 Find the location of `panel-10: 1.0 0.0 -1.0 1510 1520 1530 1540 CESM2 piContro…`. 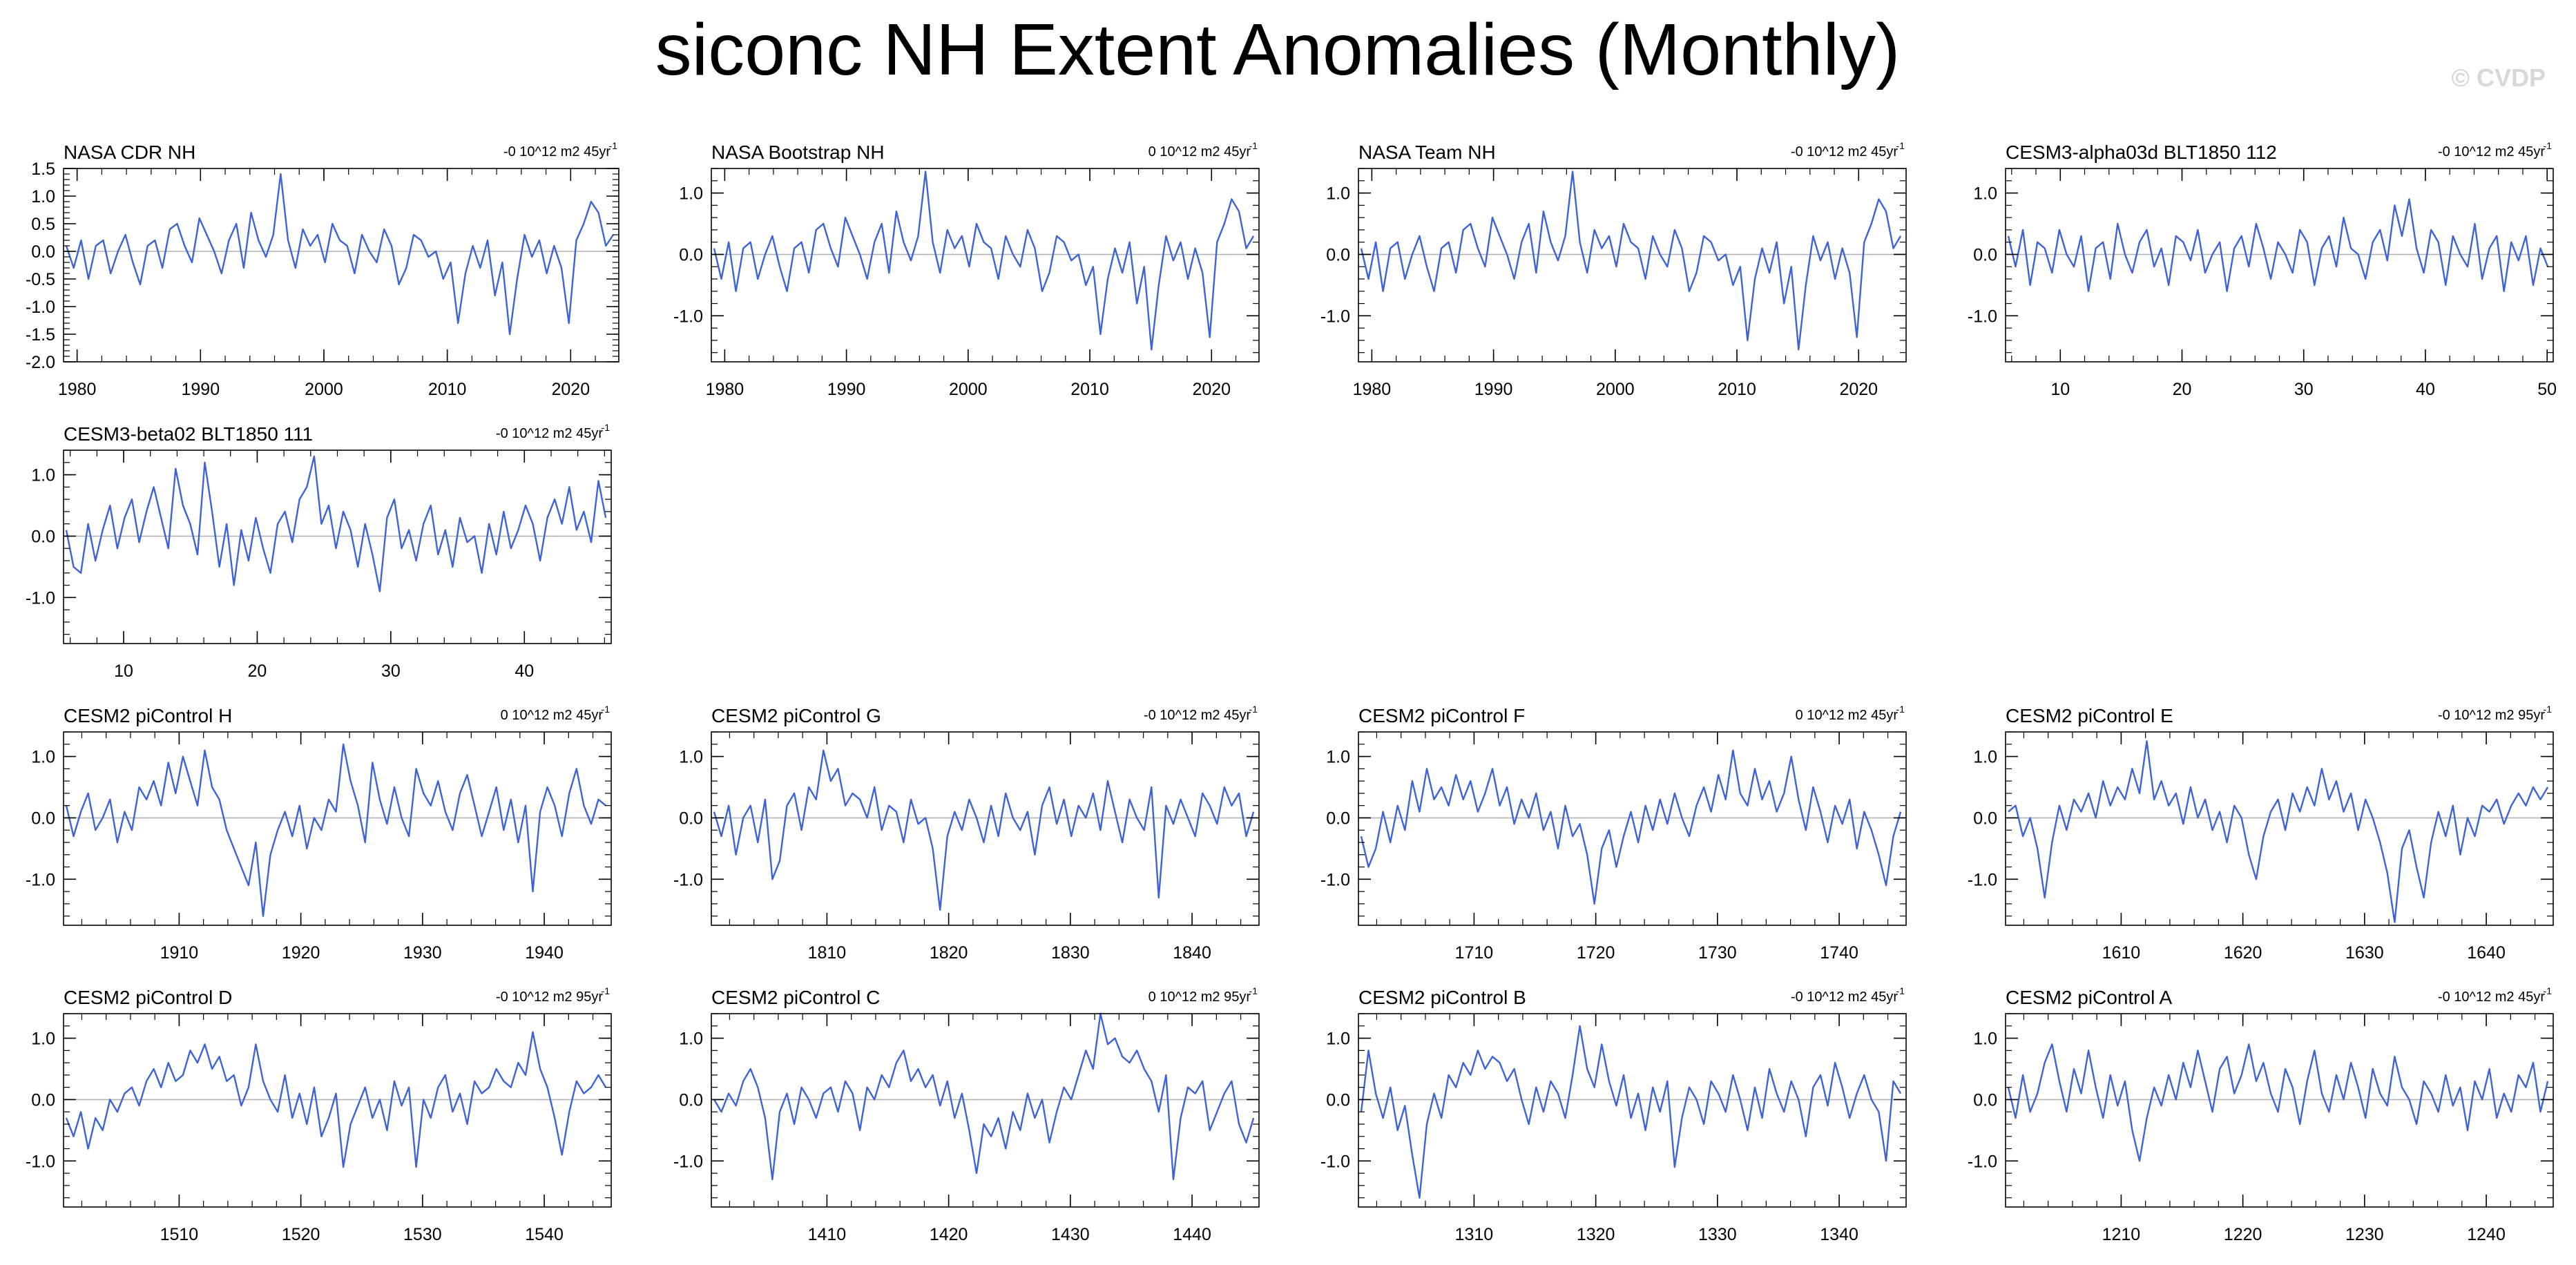

panel-10: 1.0 0.0 -1.0 1510 1520 1530 1540 CESM2 piContro… is located at coordinates (319, 1115).